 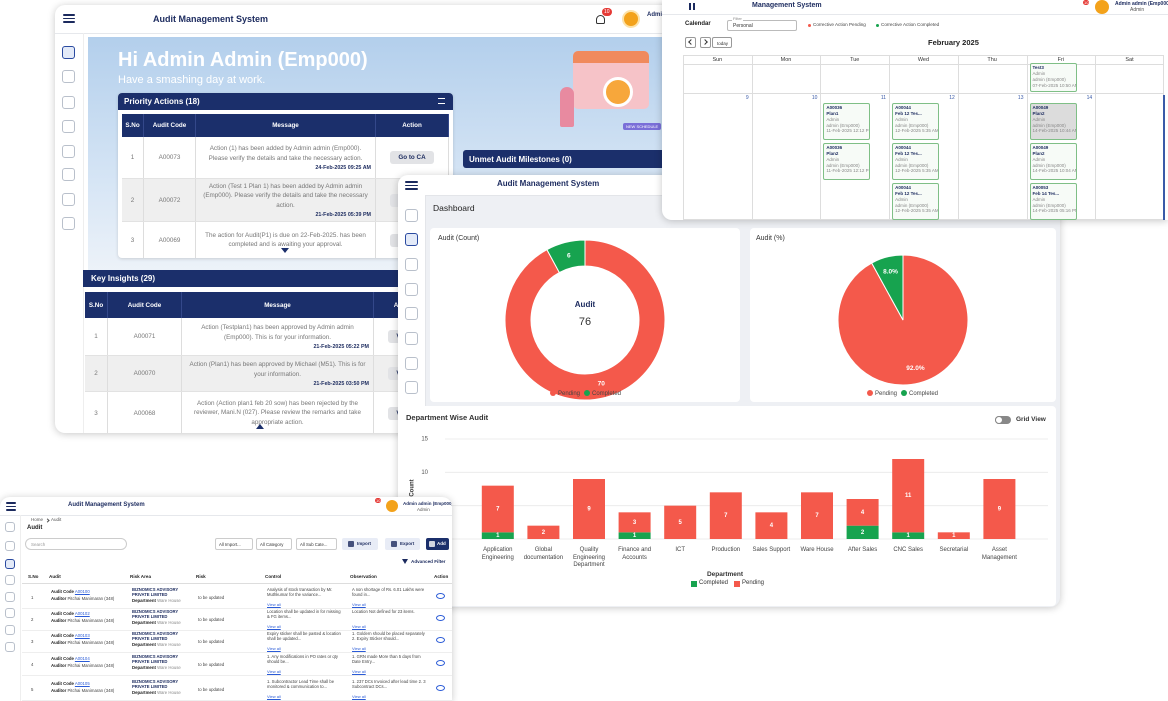 I want to click on bar-value-label: 4, so click(x=863, y=513).